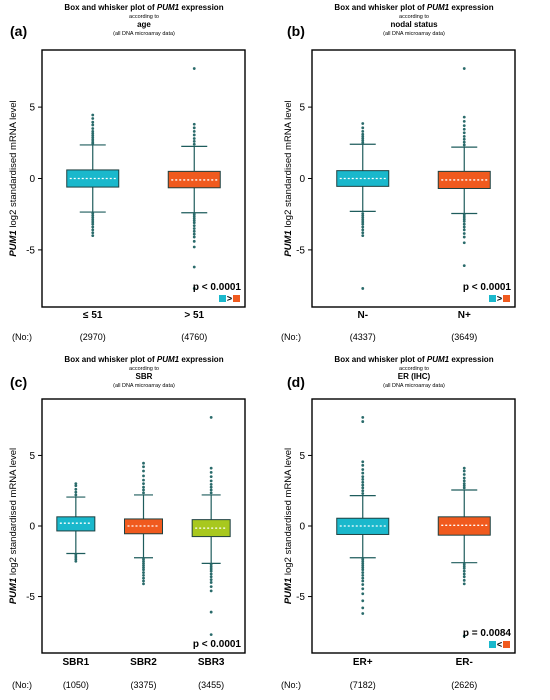 This screenshot has height=700, width=550. I want to click on count-label: (4337), so click(363, 337).